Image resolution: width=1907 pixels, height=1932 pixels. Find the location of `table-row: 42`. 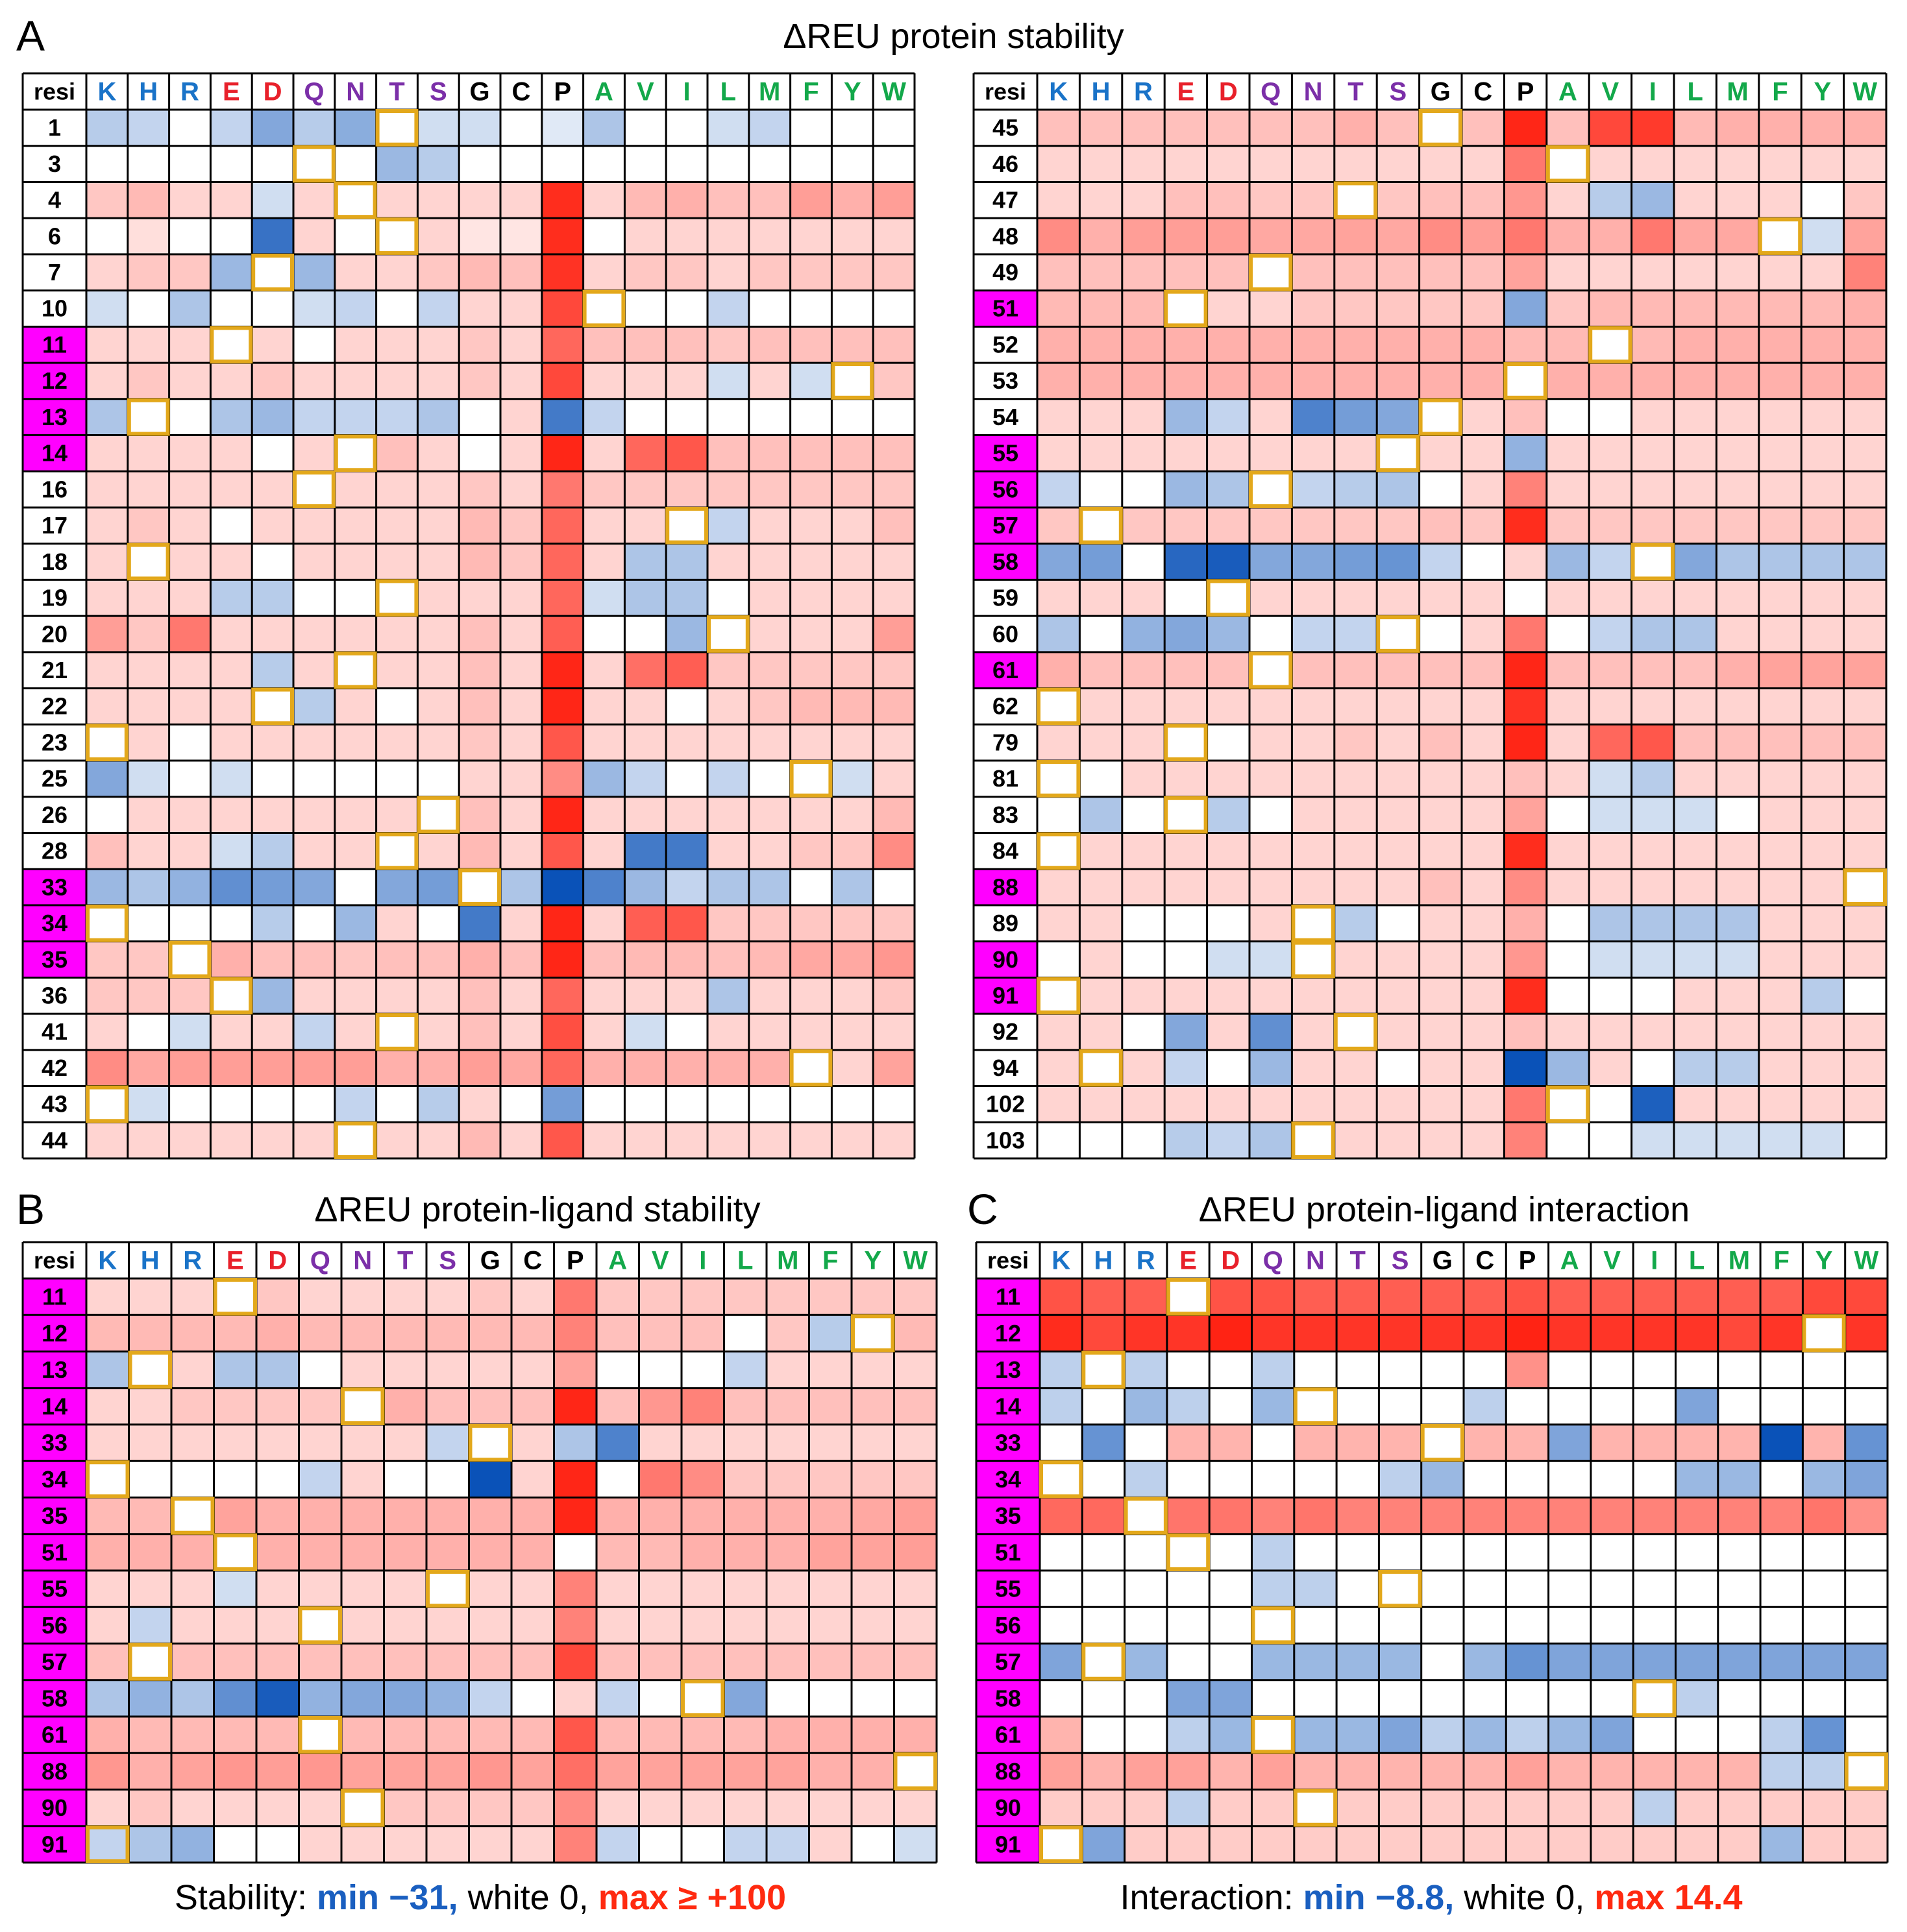

table-row: 42 is located at coordinates (469, 1067).